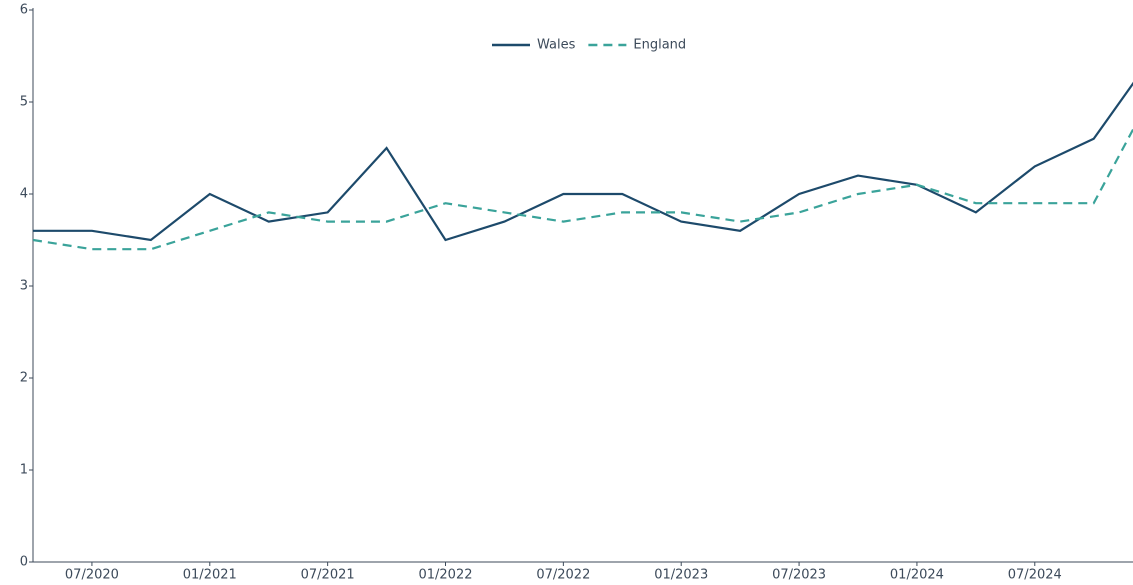  Describe the element at coordinates (210, 575) in the screenshot. I see `x-tick-label: 01/2021` at that location.